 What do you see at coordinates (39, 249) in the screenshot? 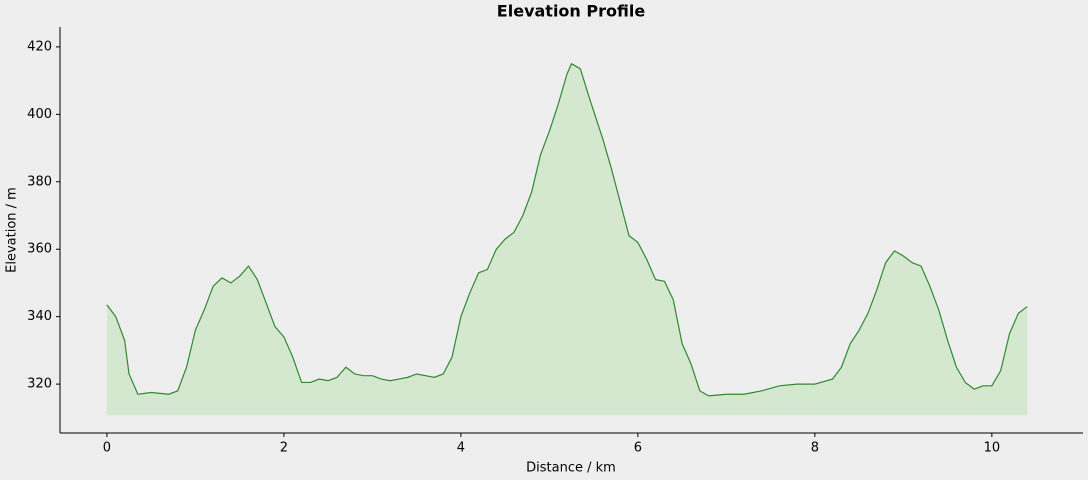
I see `y-tick-label: 360` at bounding box center [39, 249].